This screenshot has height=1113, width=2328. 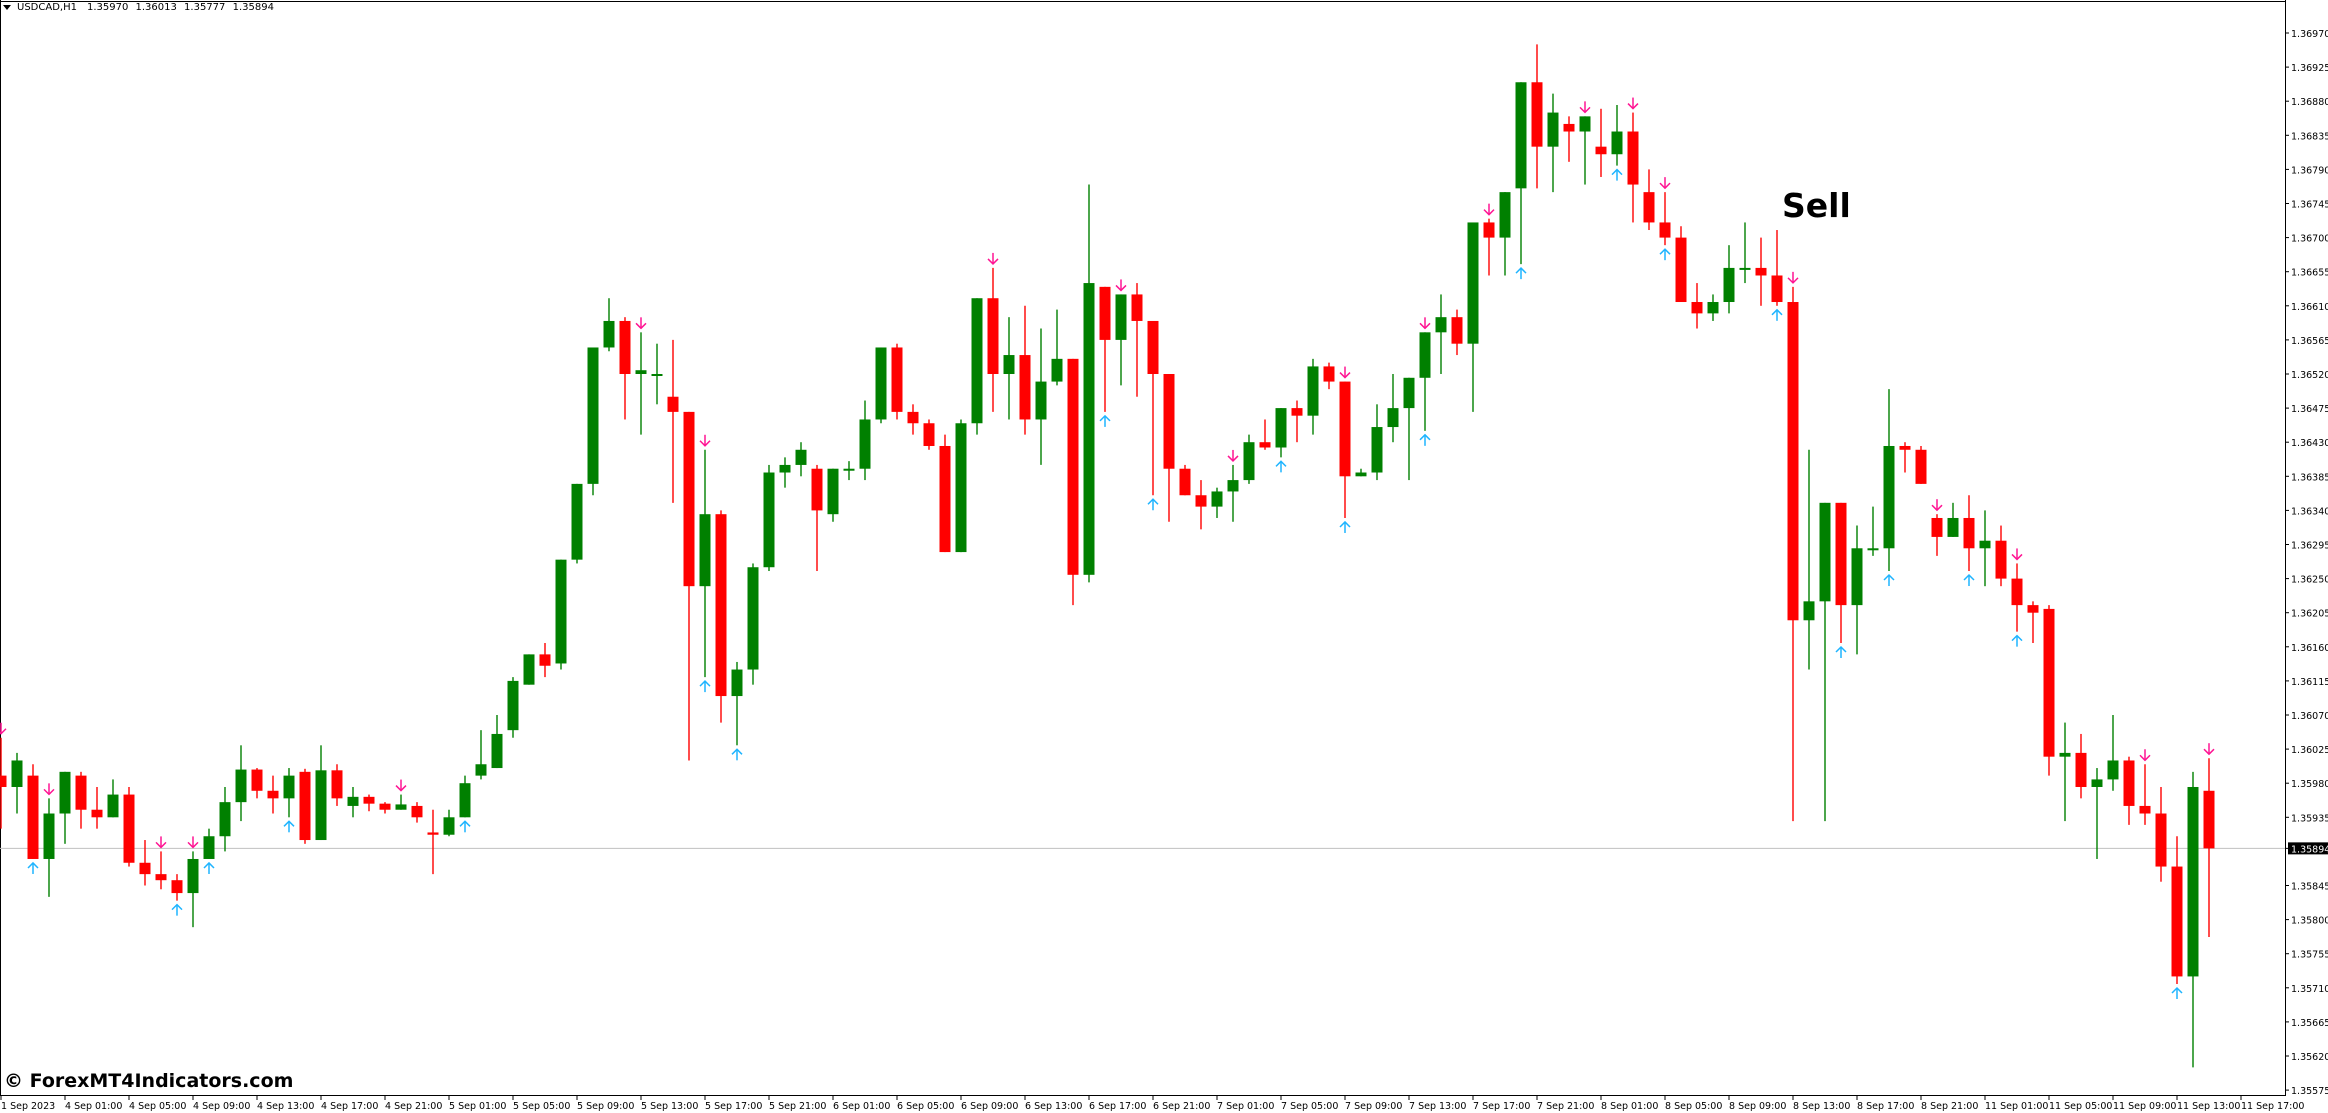 I want to click on svg-text: 1.35665, so click(x=2309, y=1023).